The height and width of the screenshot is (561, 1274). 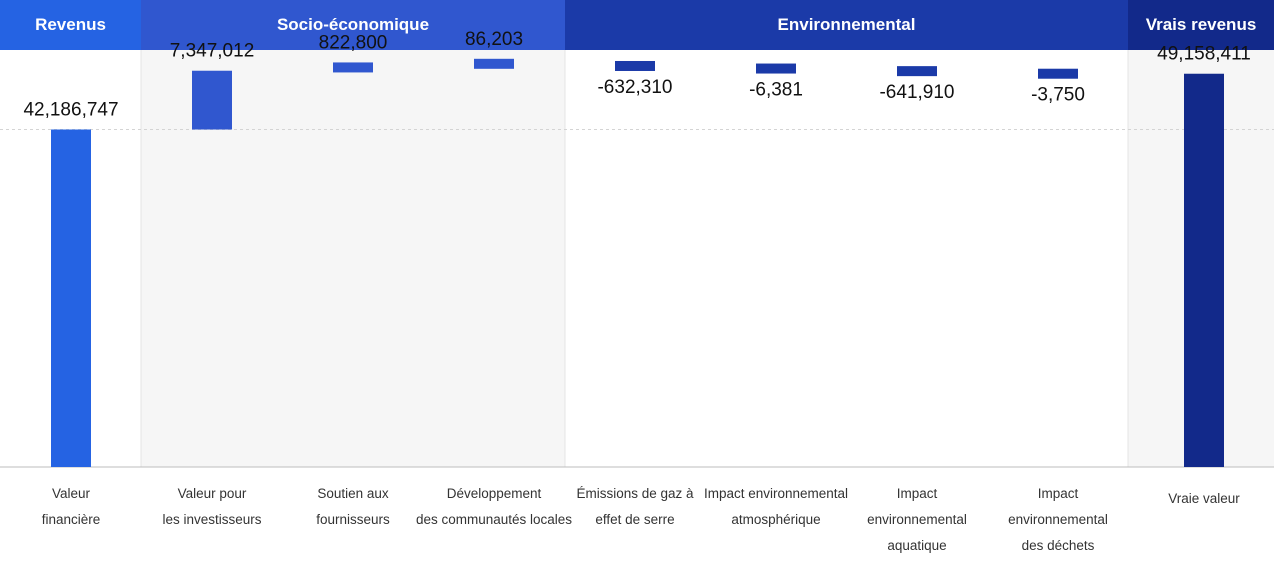 I want to click on value-label: 42,186,747, so click(x=70, y=110).